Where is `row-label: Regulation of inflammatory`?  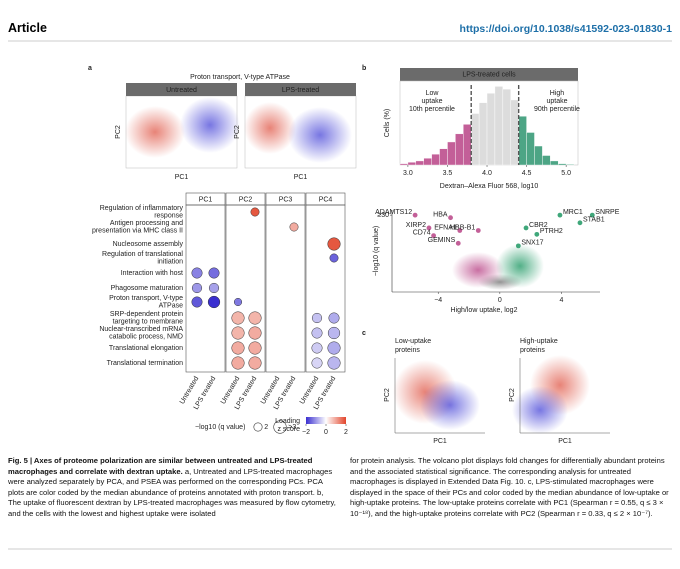 row-label: Regulation of inflammatory is located at coordinates (142, 208).